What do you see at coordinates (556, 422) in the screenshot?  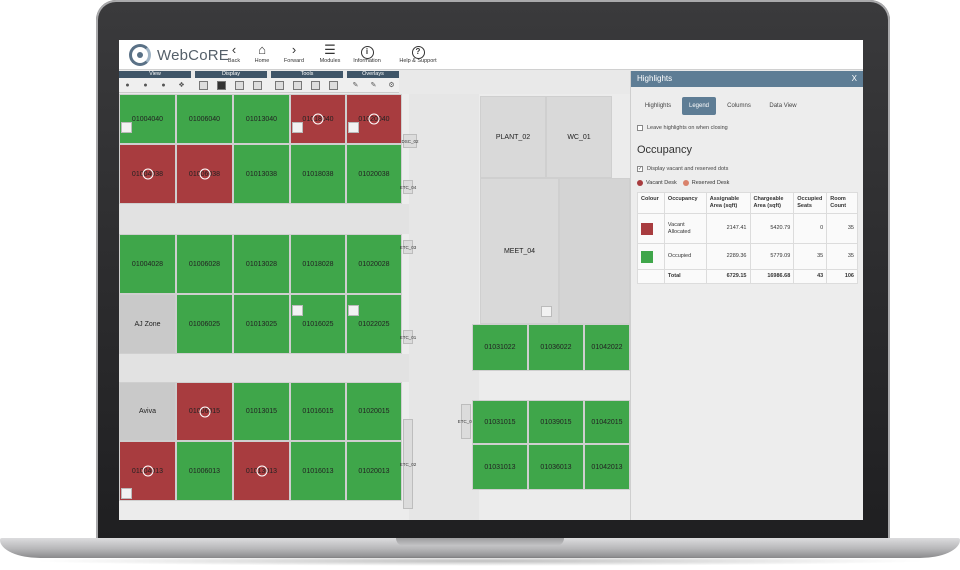 I see `room: 01039015` at bounding box center [556, 422].